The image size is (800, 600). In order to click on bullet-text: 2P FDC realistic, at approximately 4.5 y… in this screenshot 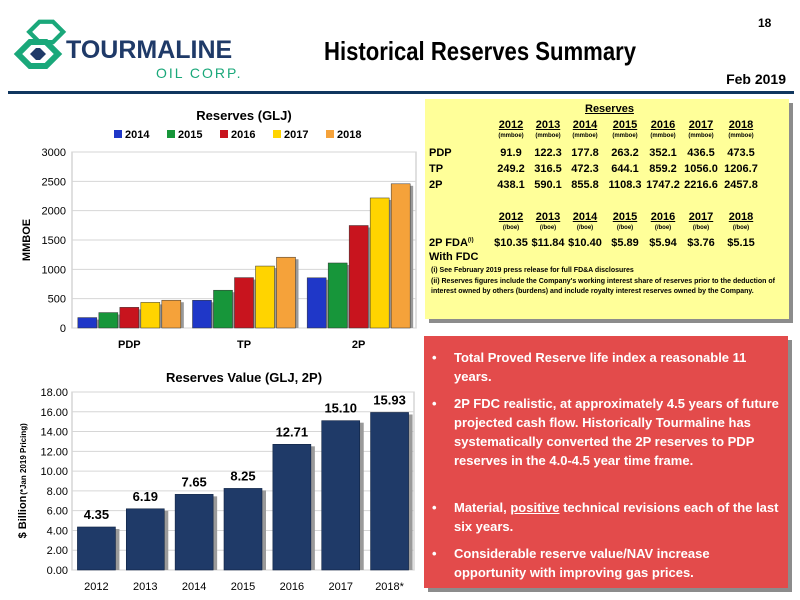, I will do `click(616, 432)`.